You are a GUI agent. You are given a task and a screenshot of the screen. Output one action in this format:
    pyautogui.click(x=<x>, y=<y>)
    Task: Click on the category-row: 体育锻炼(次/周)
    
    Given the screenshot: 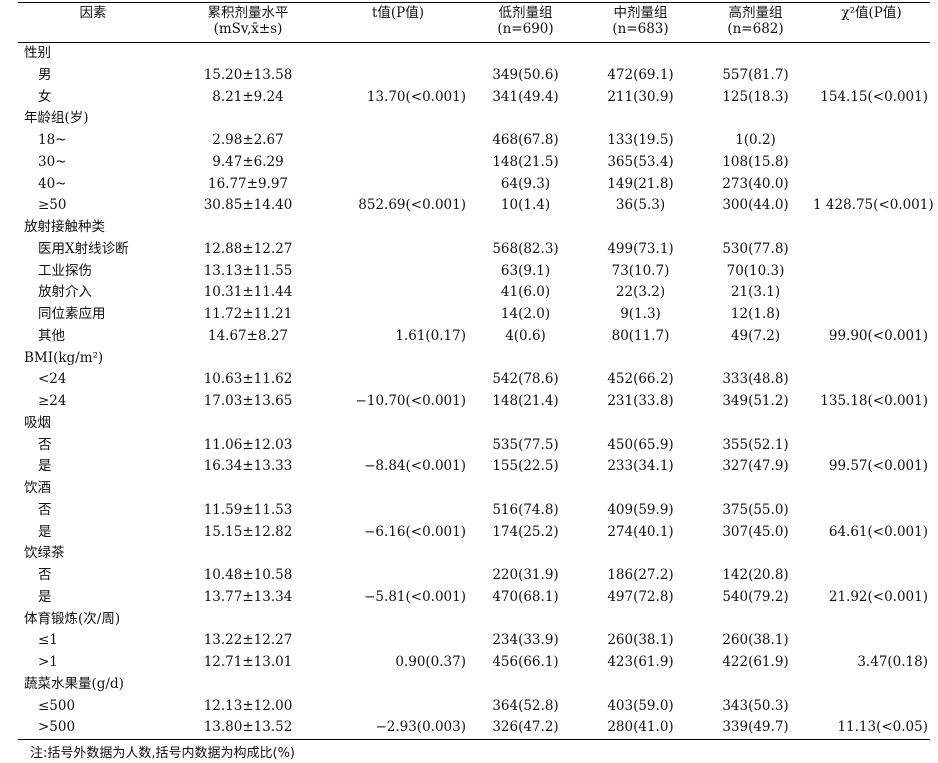 What is the action you would take?
    pyautogui.click(x=474, y=620)
    